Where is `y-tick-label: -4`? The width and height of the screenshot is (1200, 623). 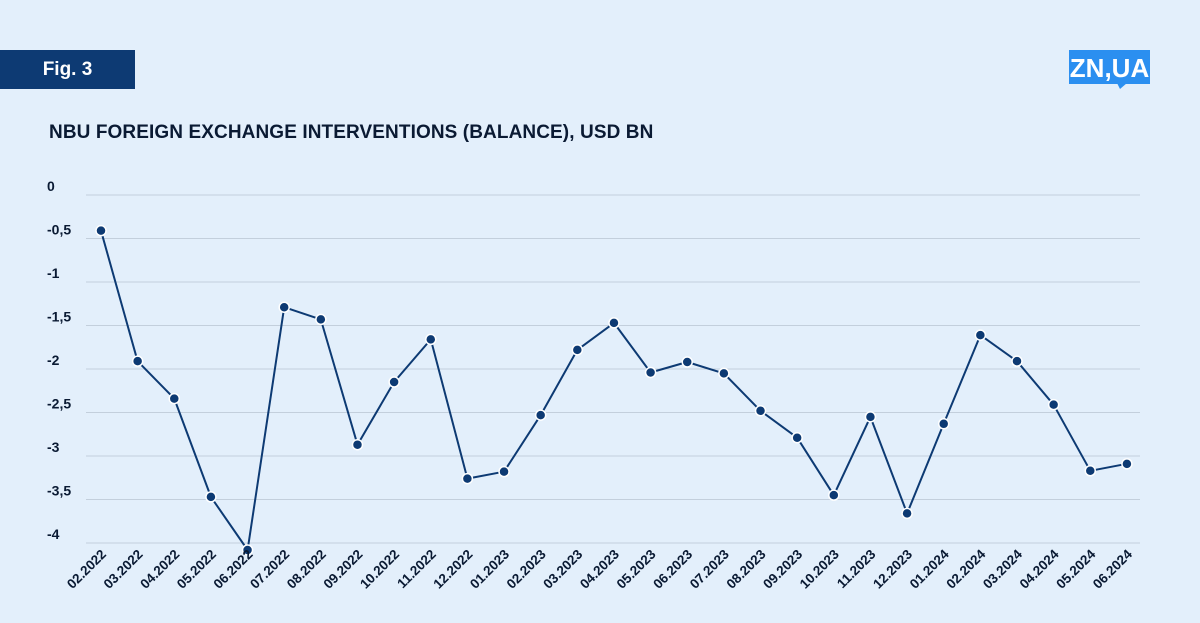 y-tick-label: -4 is located at coordinates (53, 534).